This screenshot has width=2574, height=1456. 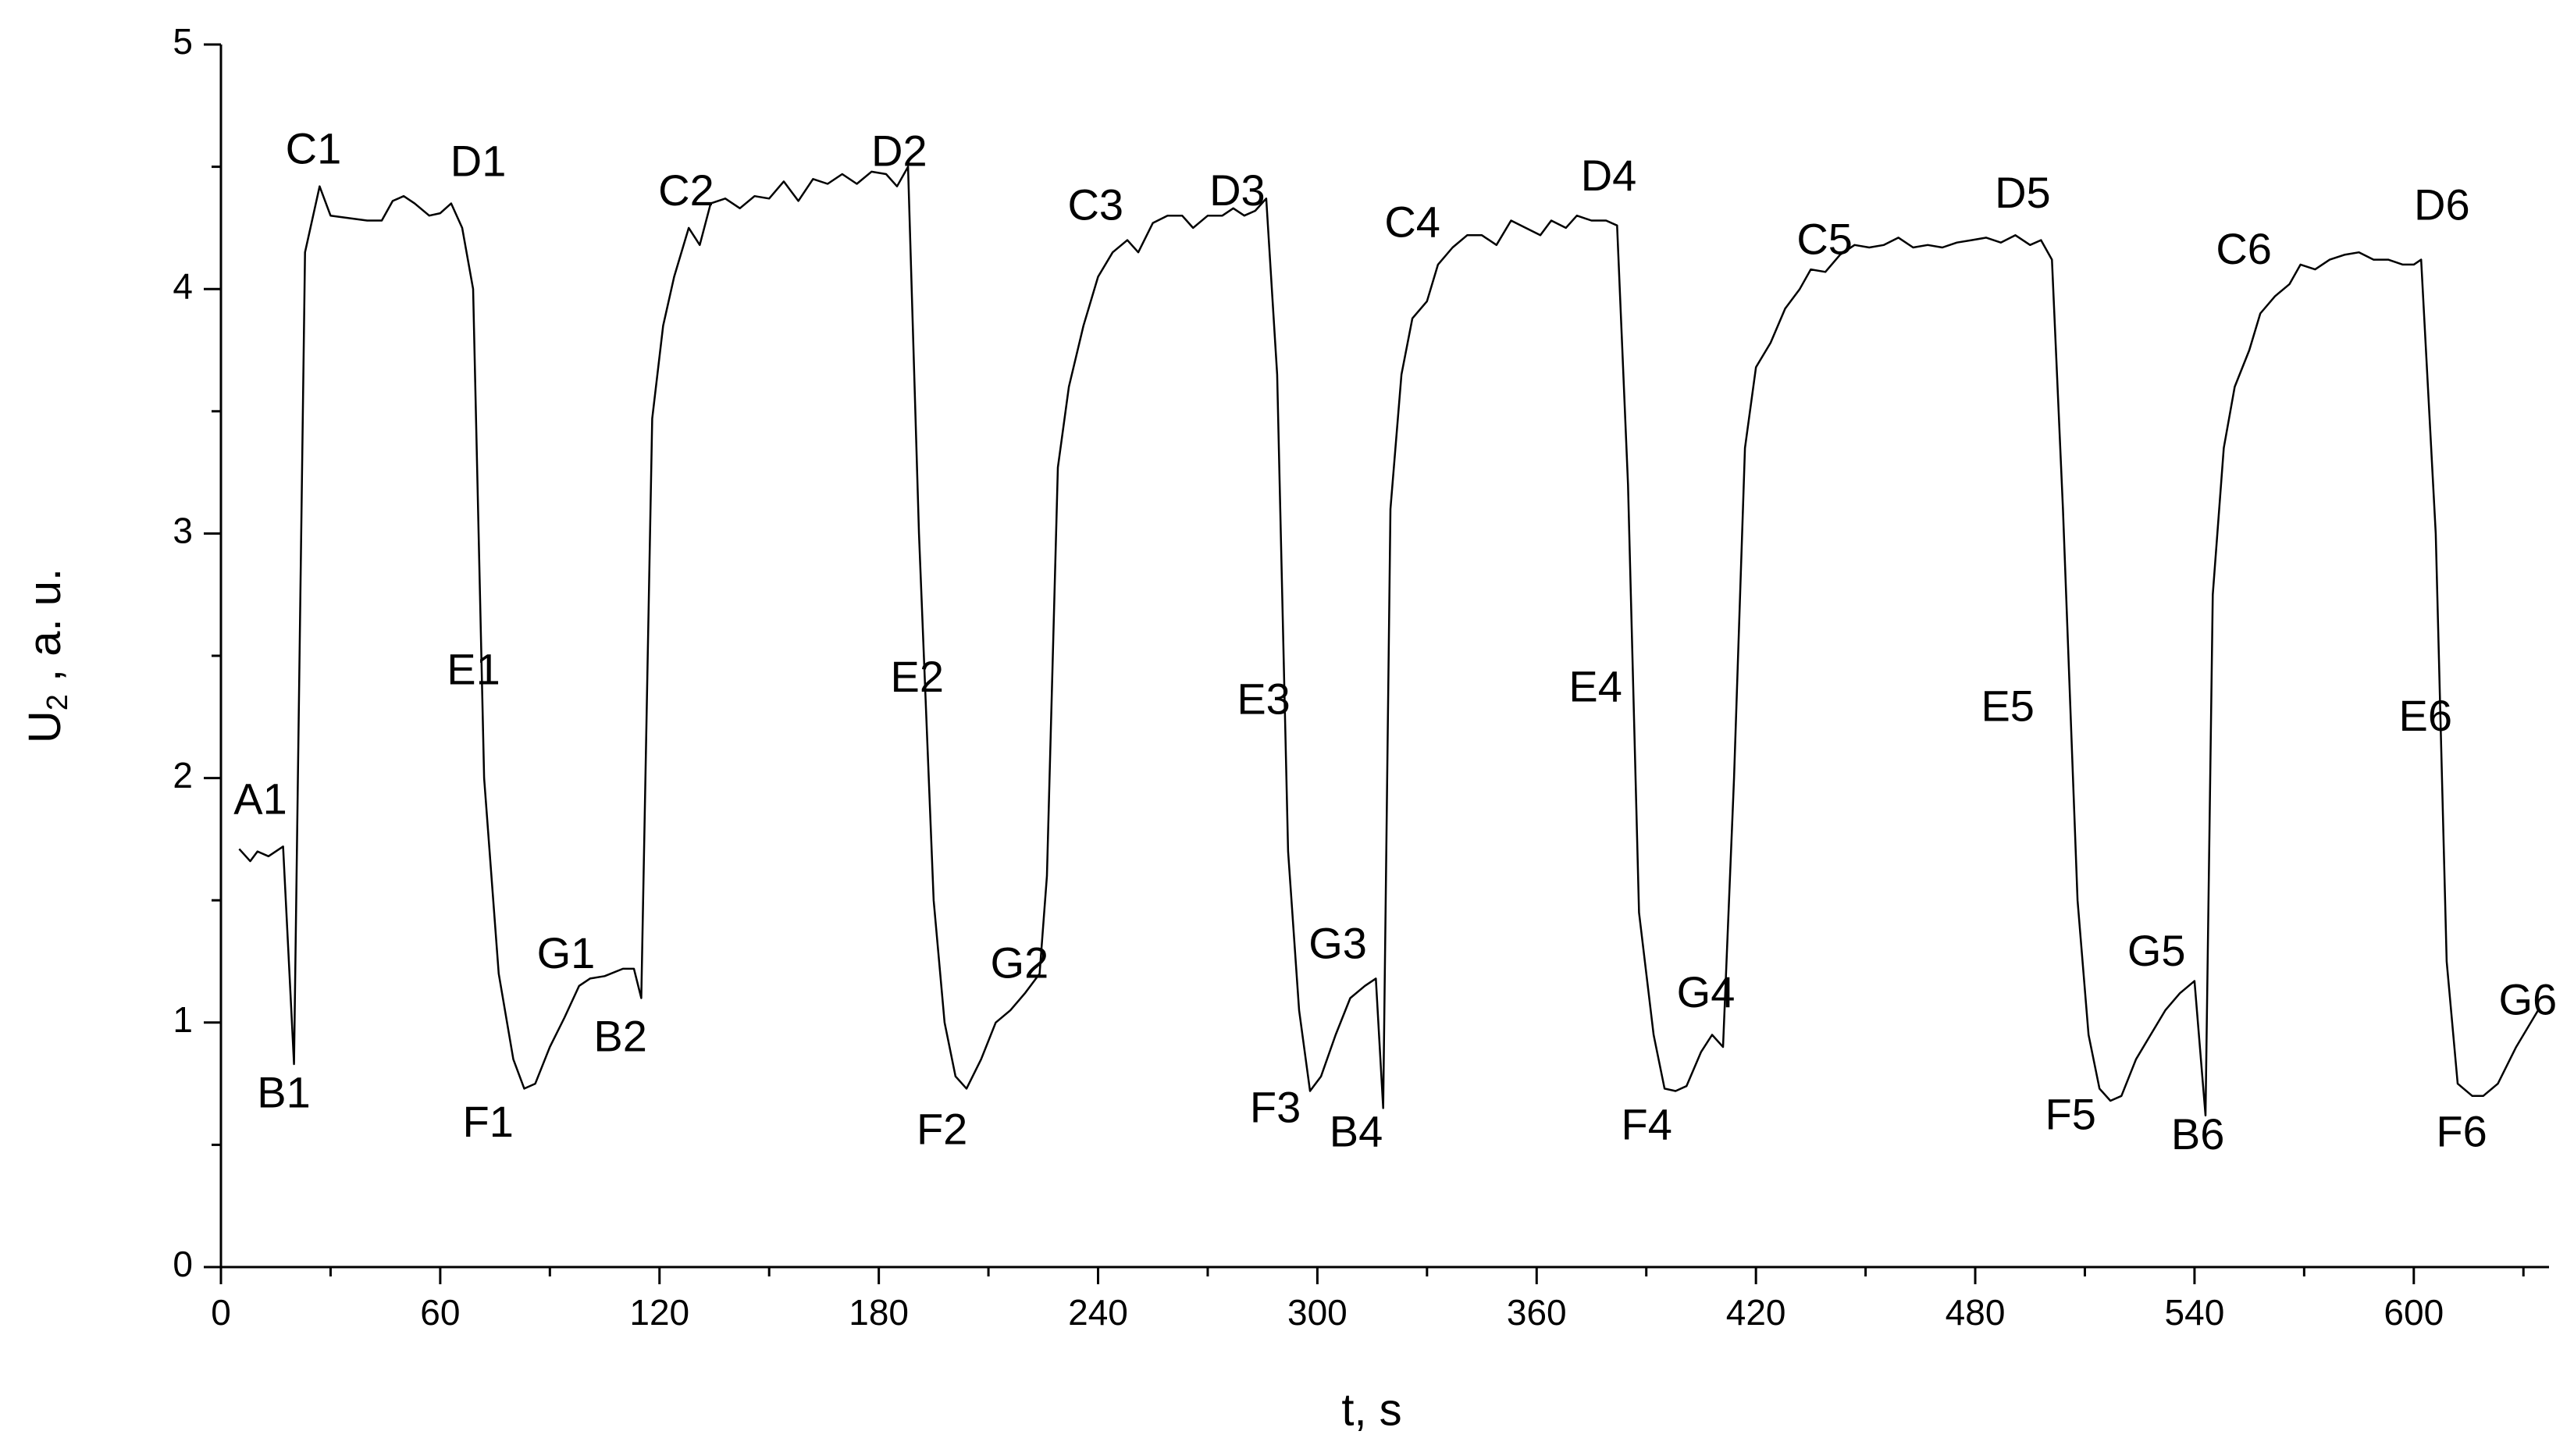 I want to click on y-tick-label: 3, so click(x=183, y=531).